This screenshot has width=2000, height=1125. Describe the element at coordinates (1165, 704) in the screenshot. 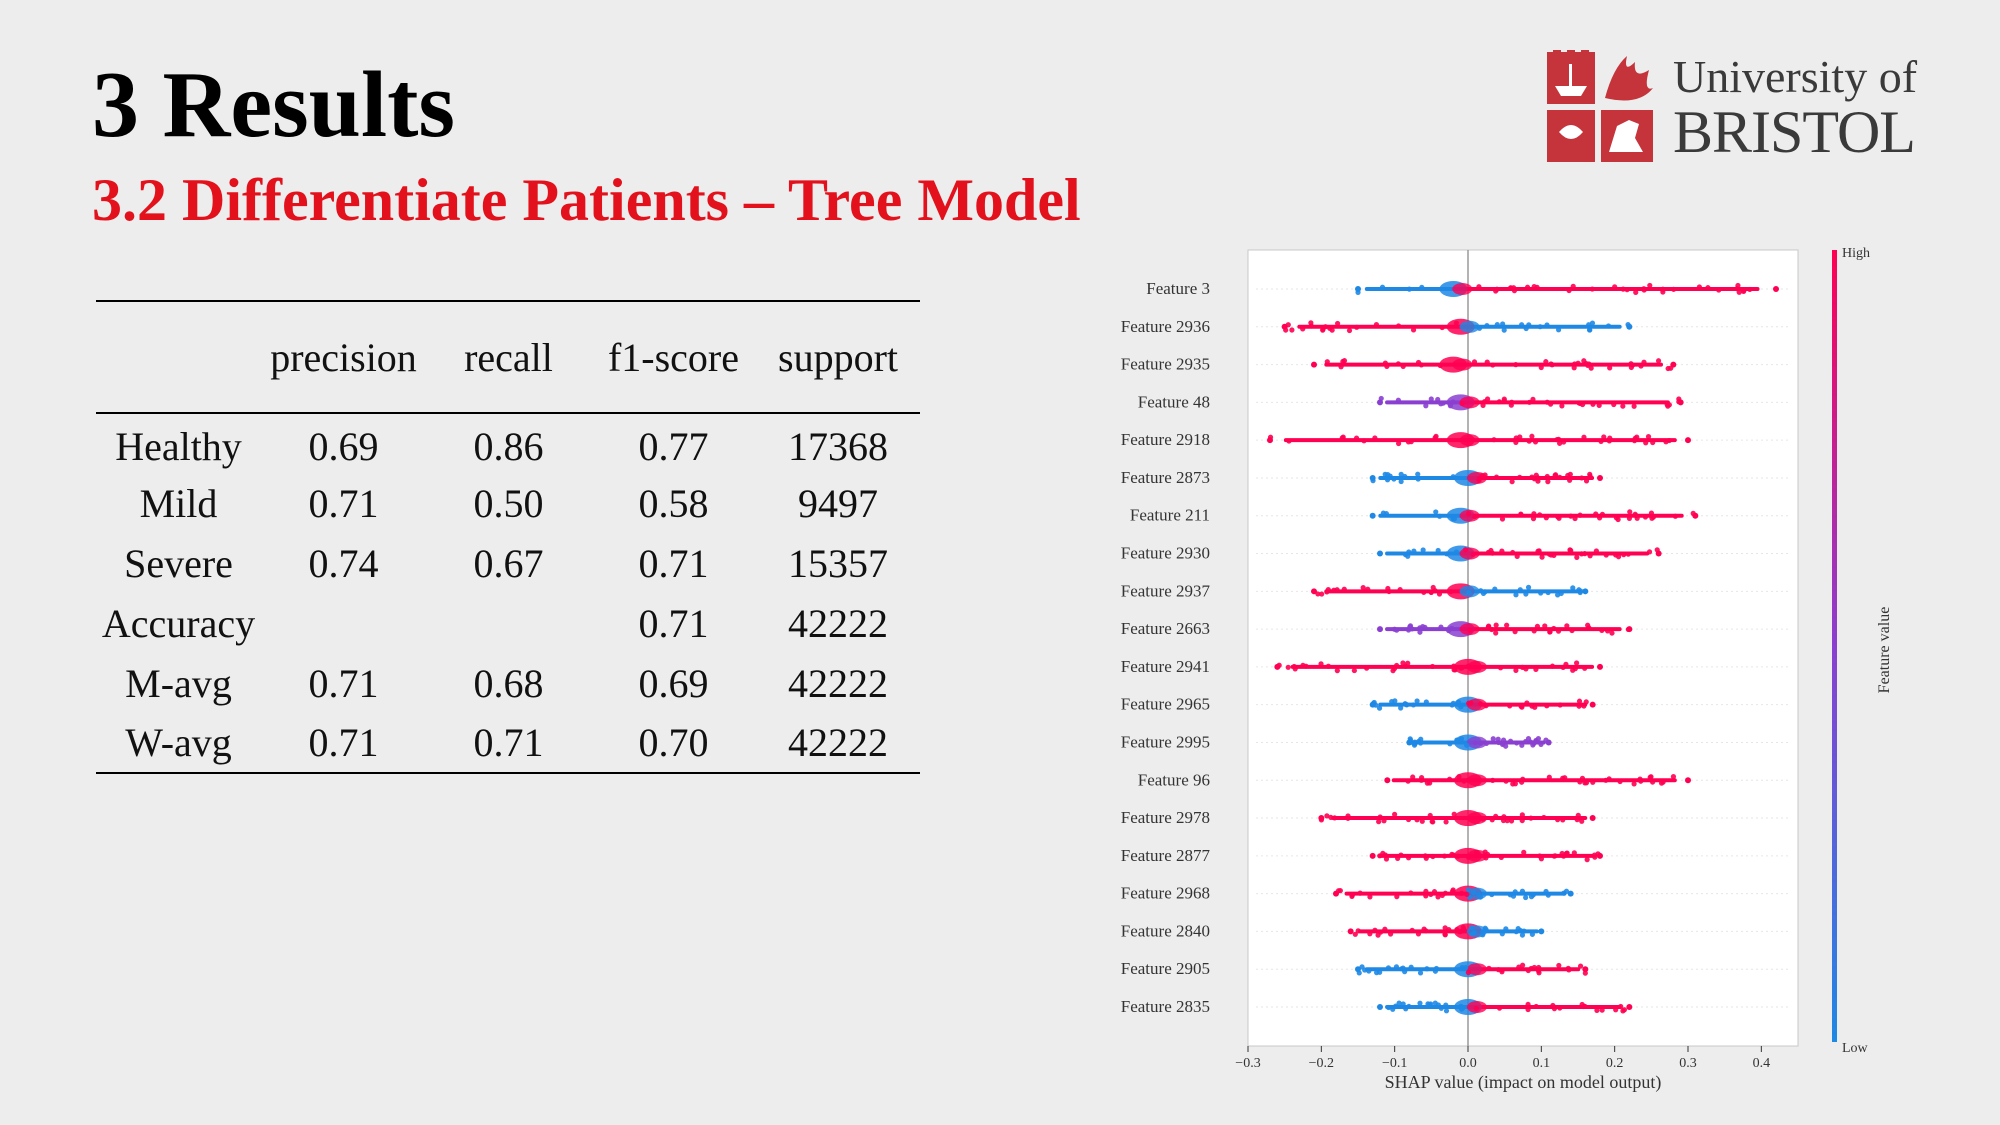

I see `feature-label: Feature 2965` at that location.